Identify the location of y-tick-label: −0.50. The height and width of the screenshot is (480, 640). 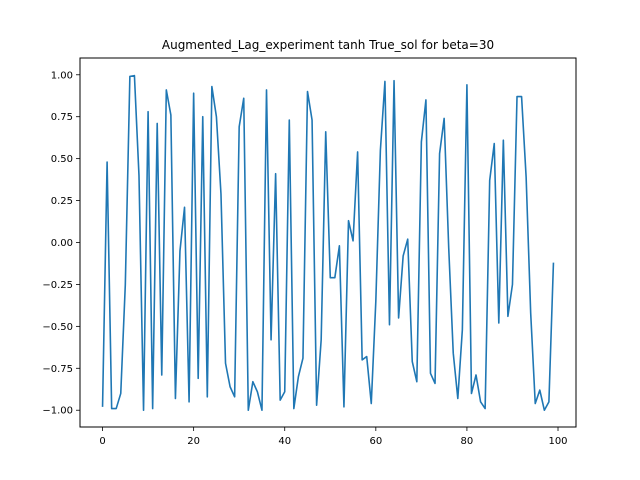
(57, 327).